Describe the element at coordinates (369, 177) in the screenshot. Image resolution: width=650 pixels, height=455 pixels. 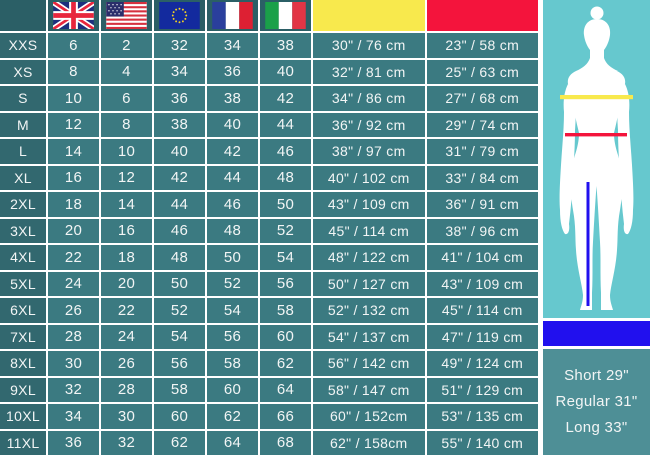
I see `bust-measurement: 40" / 102 cm` at that location.